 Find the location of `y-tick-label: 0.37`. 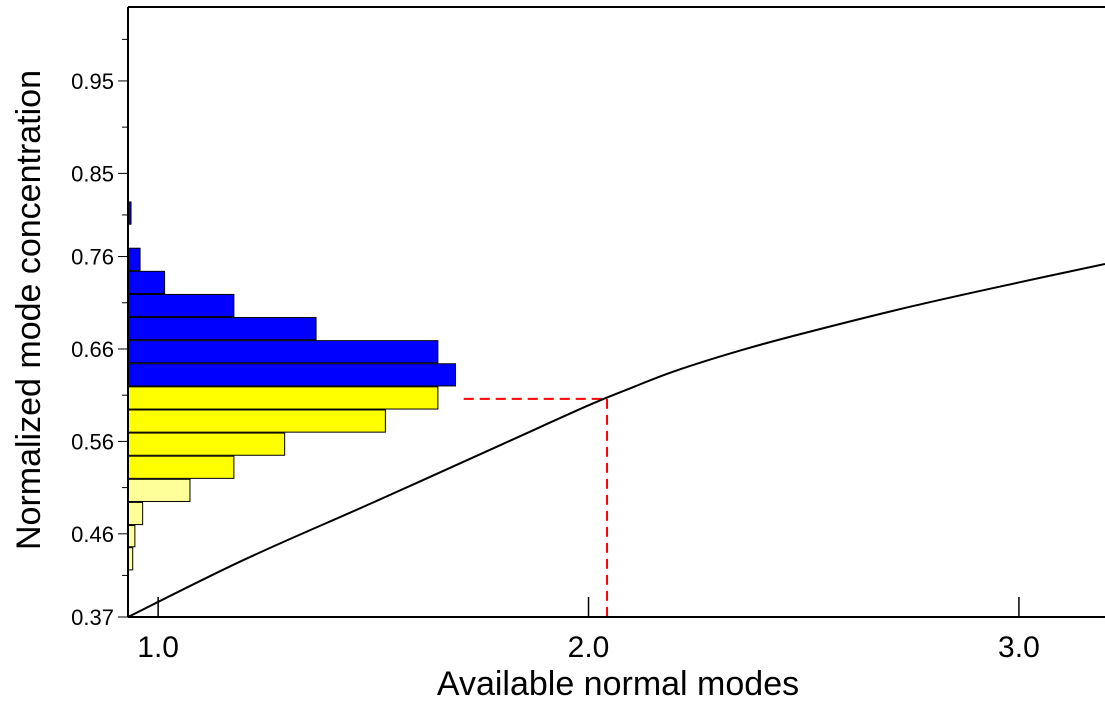

y-tick-label: 0.37 is located at coordinates (92, 617).